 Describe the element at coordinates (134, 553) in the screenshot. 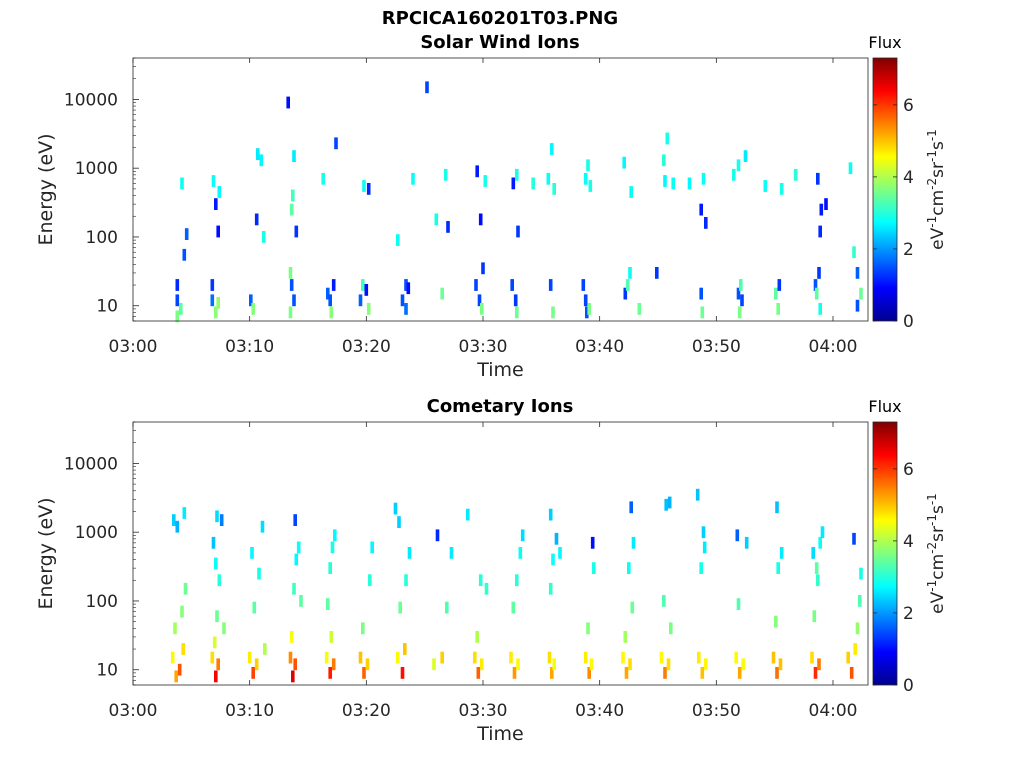

I see `y-minor-ticks` at that location.